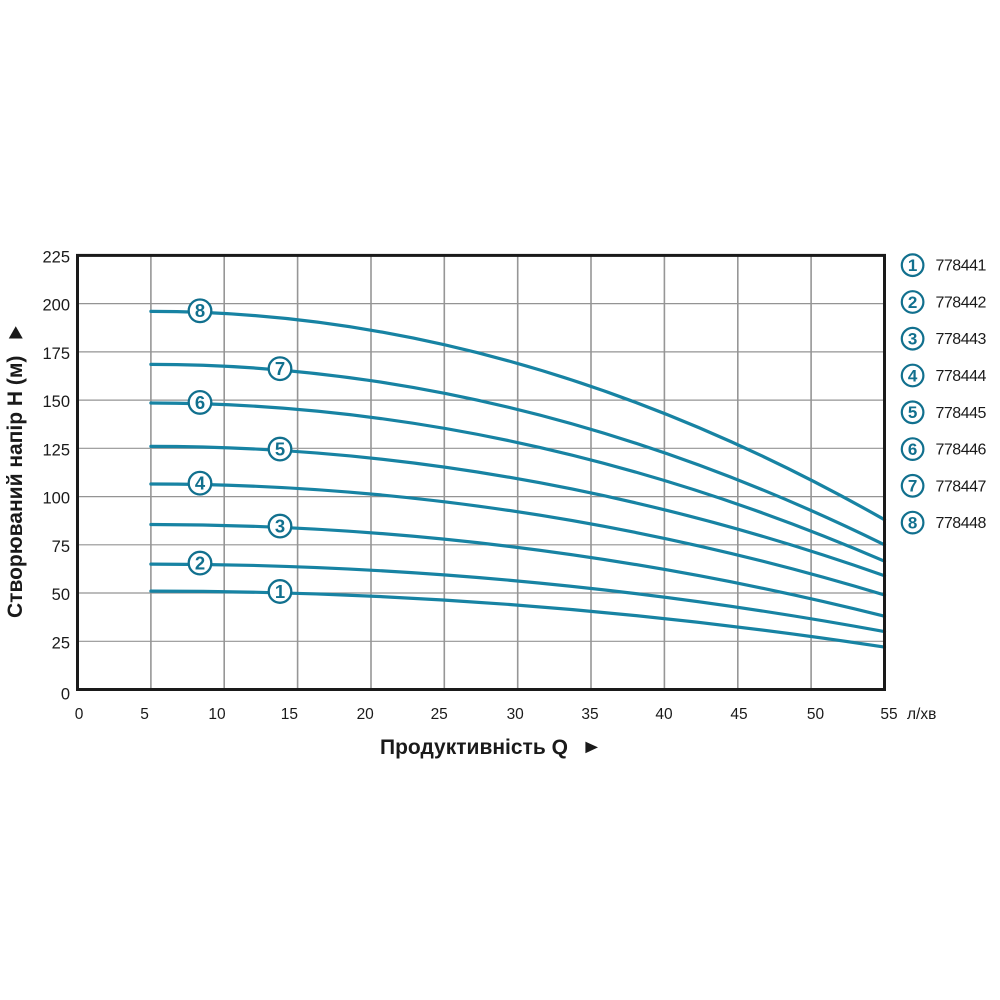 The image size is (1000, 1000). Describe the element at coordinates (589, 714) in the screenshot. I see `svg-text: 35` at that location.